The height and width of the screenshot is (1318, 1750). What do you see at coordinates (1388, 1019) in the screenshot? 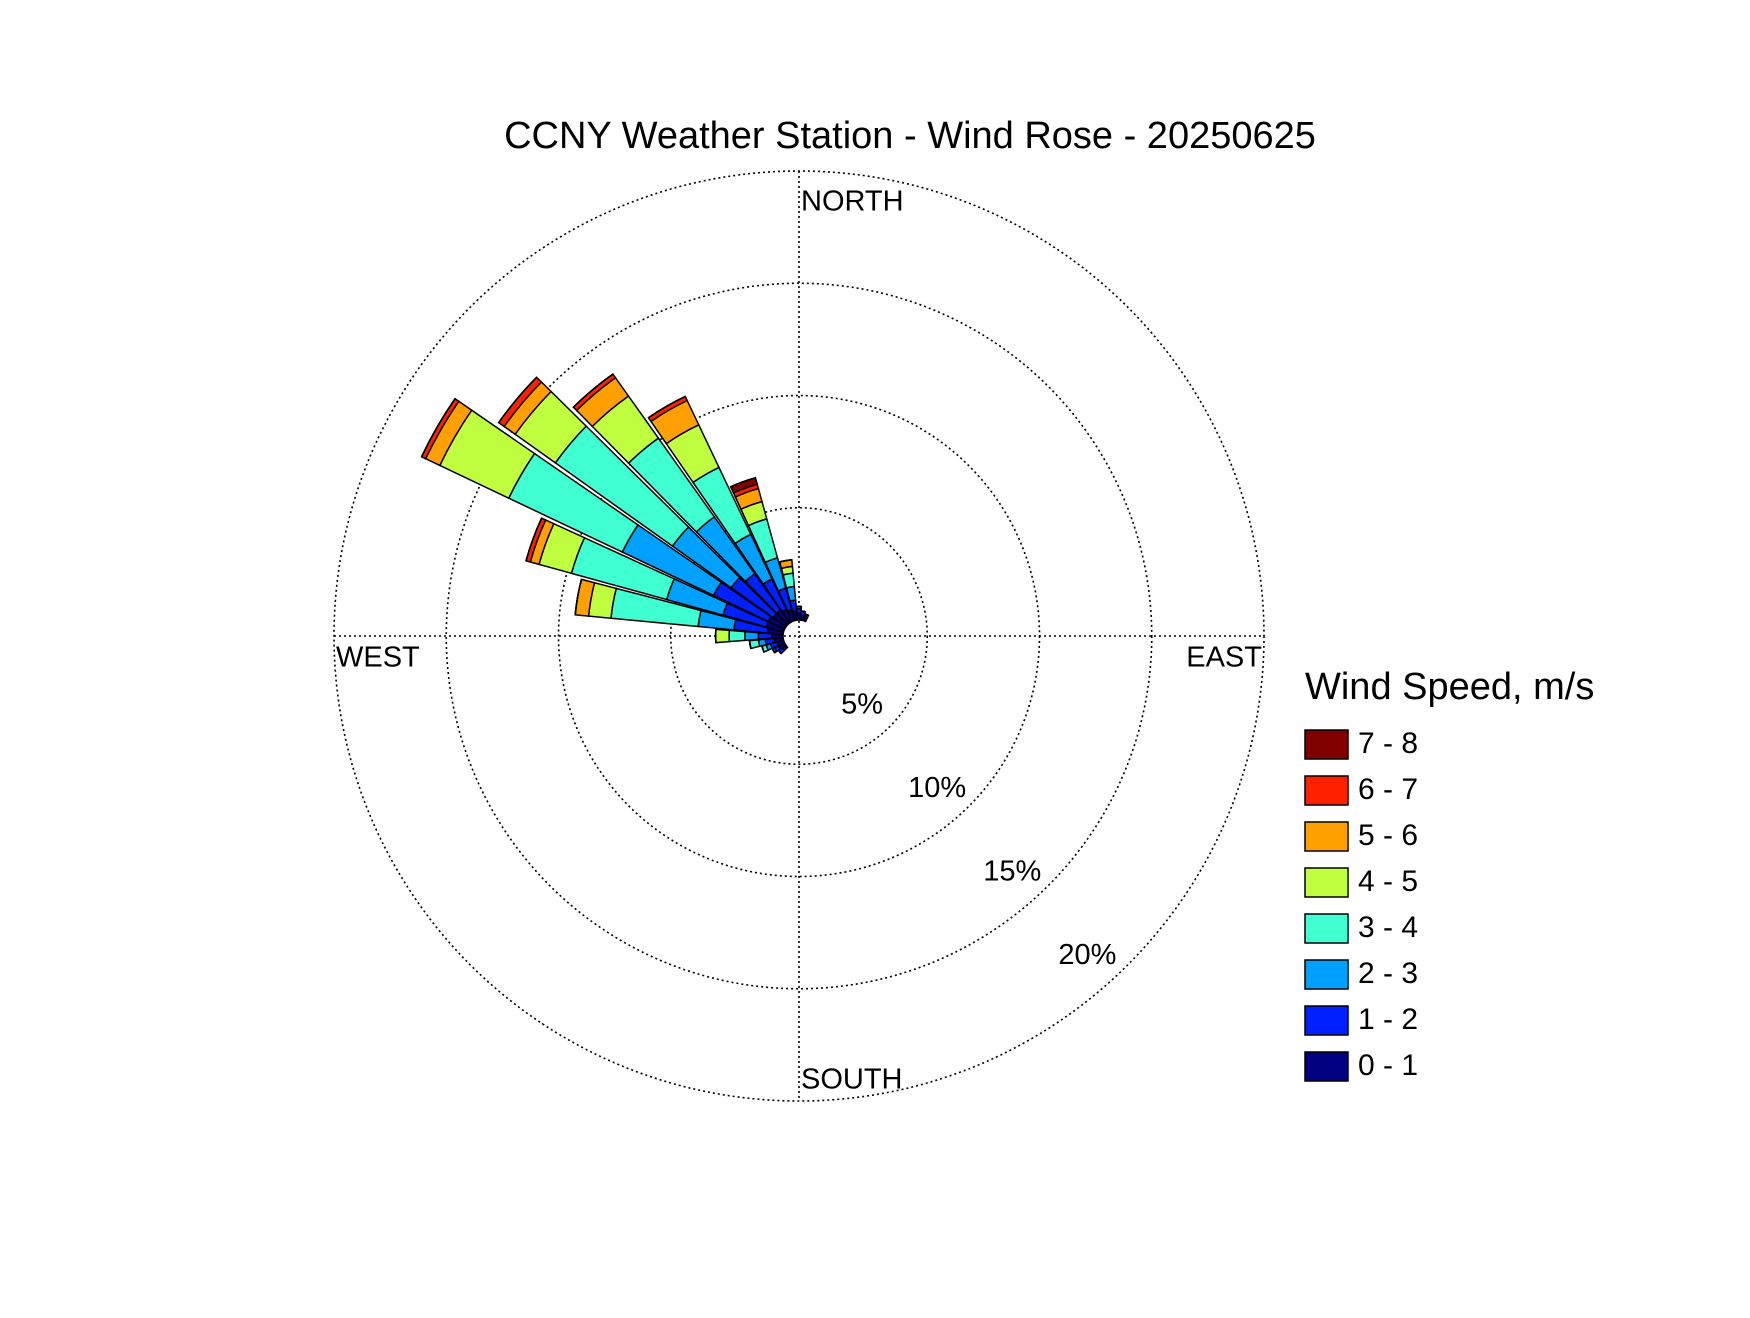
I see `legend-label: 1 - 2` at bounding box center [1388, 1019].